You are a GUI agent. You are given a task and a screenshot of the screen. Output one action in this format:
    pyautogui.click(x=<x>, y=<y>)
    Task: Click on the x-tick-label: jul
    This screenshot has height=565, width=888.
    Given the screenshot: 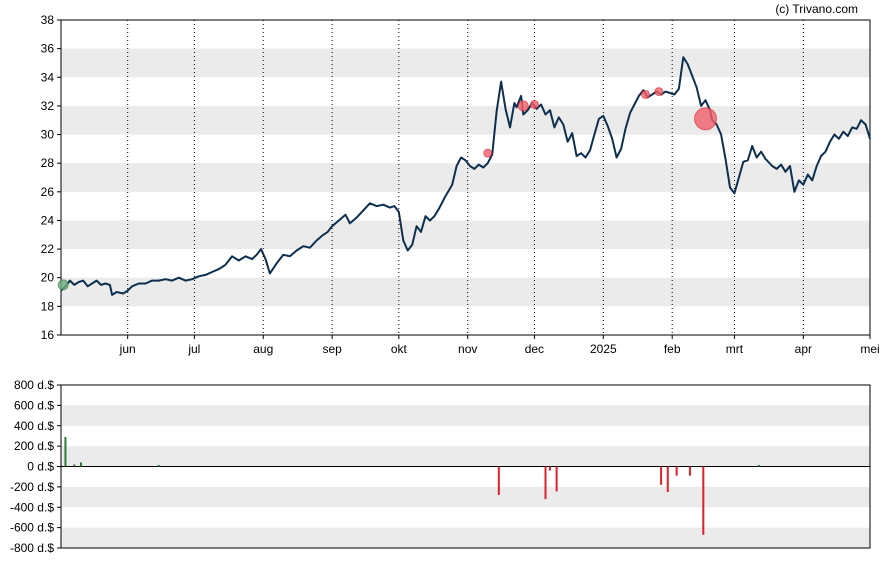 What is the action you would take?
    pyautogui.click(x=193, y=349)
    